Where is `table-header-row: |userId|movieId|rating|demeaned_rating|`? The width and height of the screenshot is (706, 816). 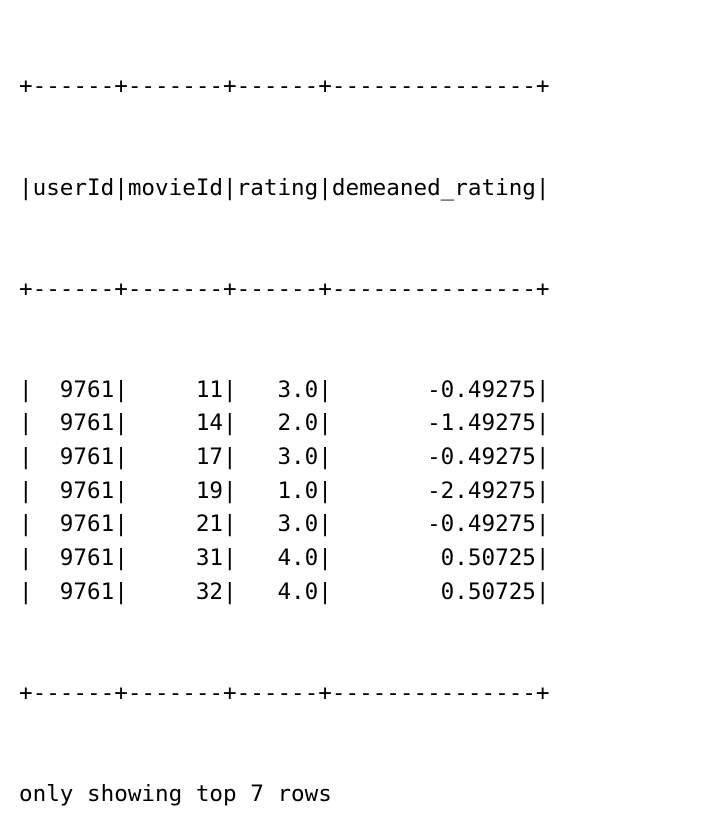 table-header-row: |userId|movieId|rating|demeaned_rating| is located at coordinates (284, 187).